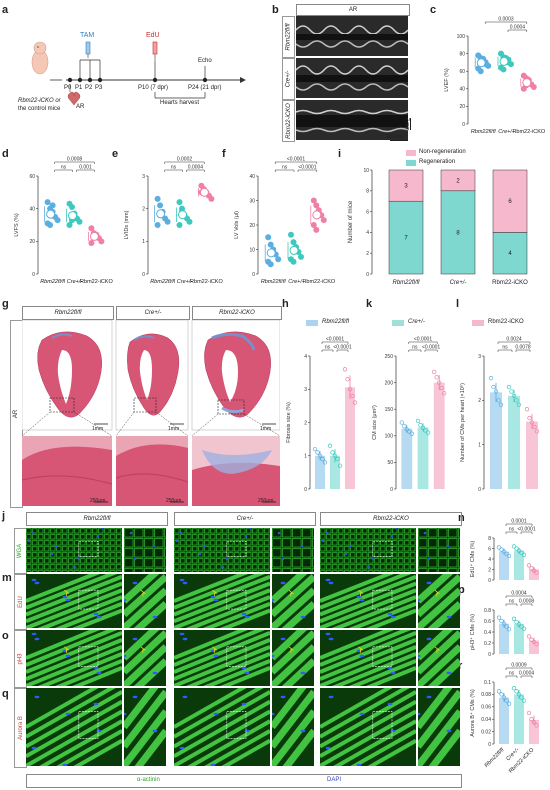 This screenshot has height=790, width=550. I want to click on mouse-label-2: the control mice, so click(39, 109).